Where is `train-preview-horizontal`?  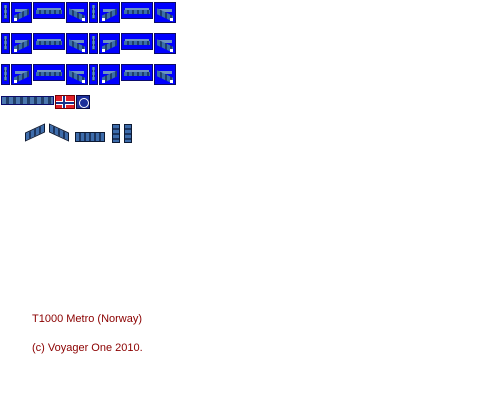 train-preview-horizontal is located at coordinates (90, 137).